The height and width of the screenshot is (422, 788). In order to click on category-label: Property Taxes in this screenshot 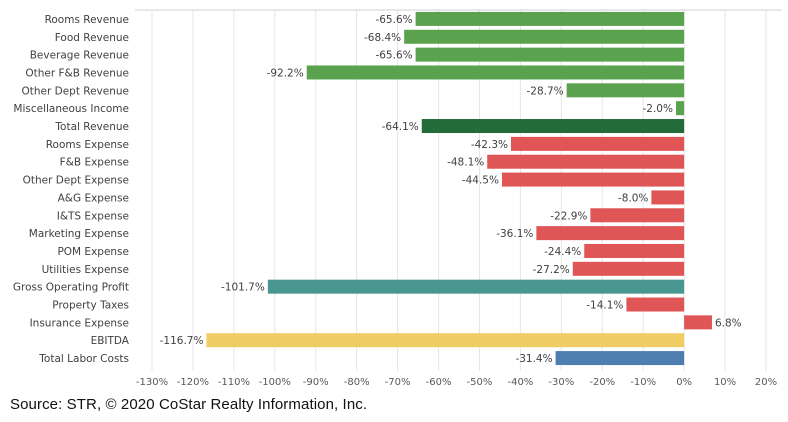, I will do `click(90, 306)`.